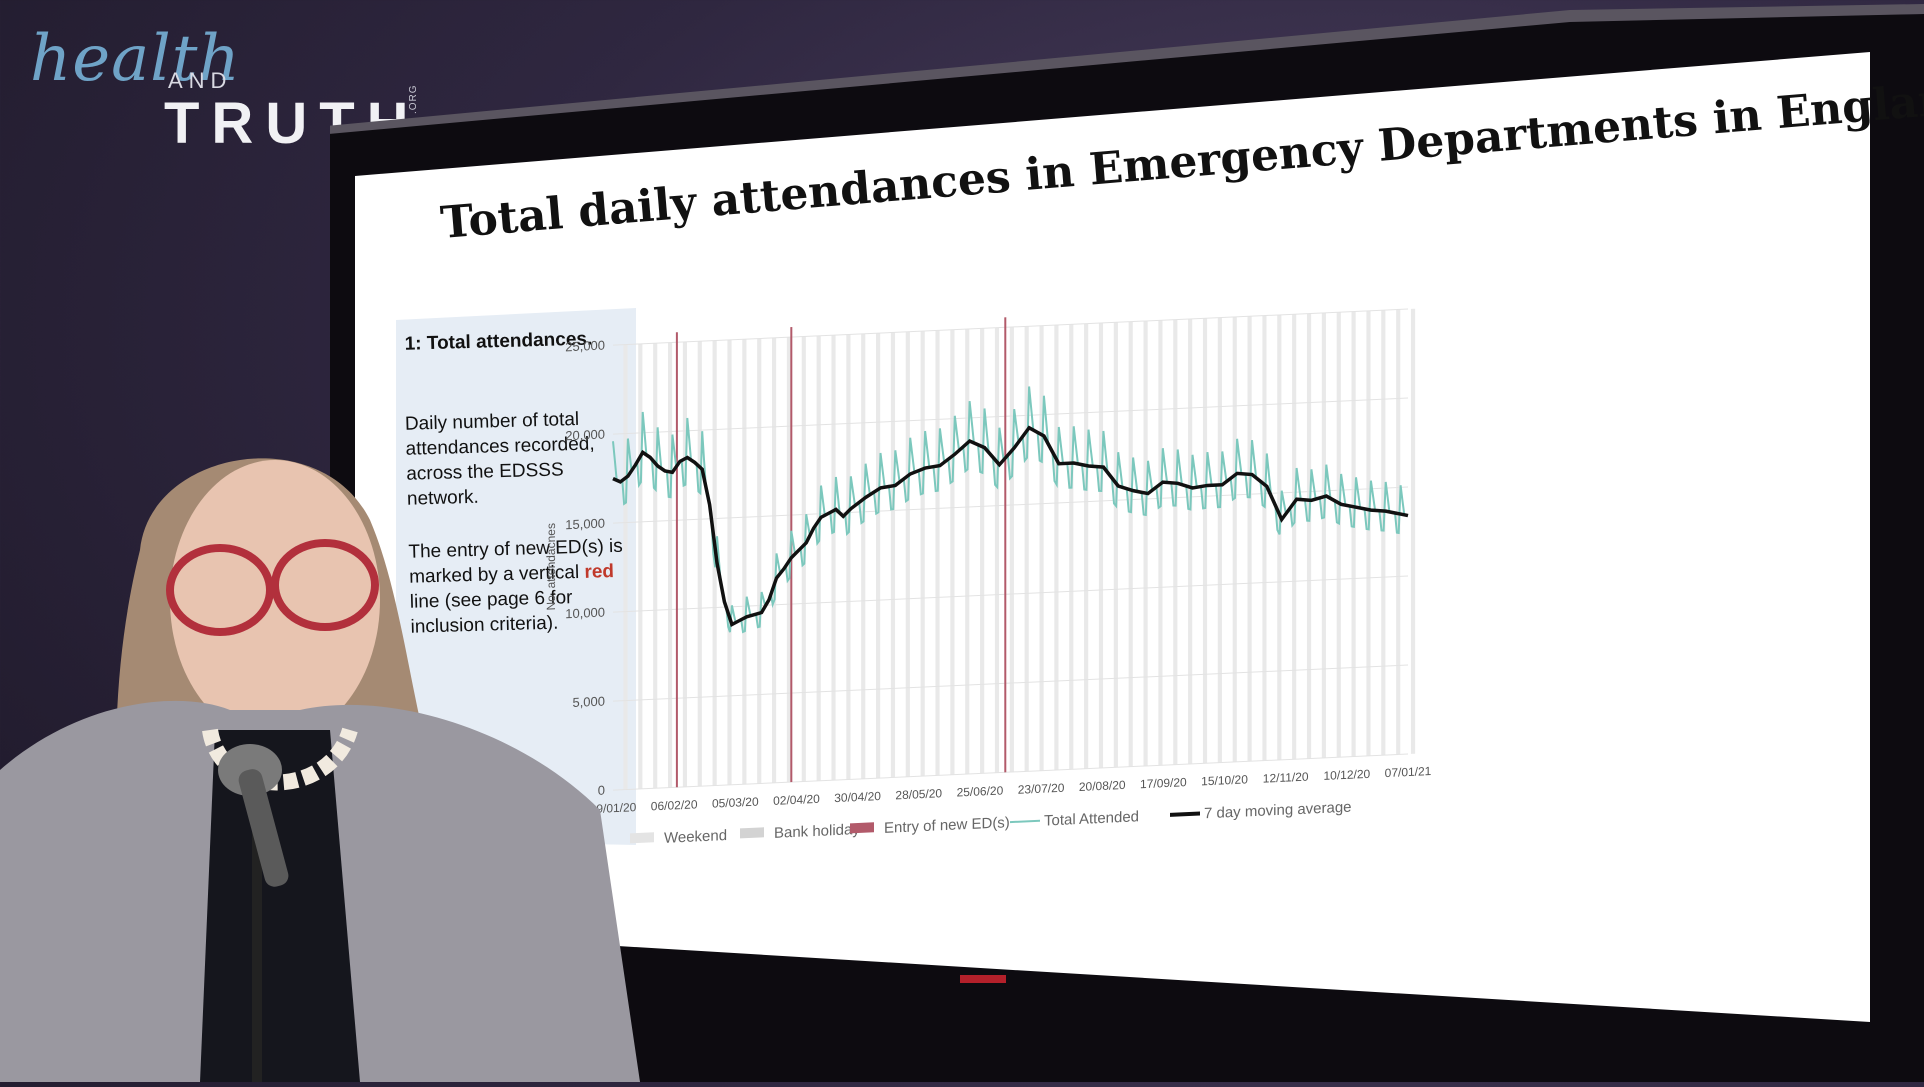  I want to click on x-tick-label: 09/01/20, so click(613, 808).